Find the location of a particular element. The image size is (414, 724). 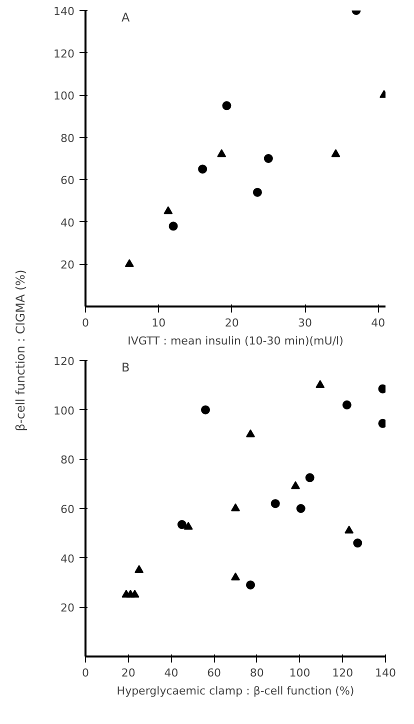

x-axis-title: Hyperglycaemic clamp : β-cell function (%) is located at coordinates (235, 691).